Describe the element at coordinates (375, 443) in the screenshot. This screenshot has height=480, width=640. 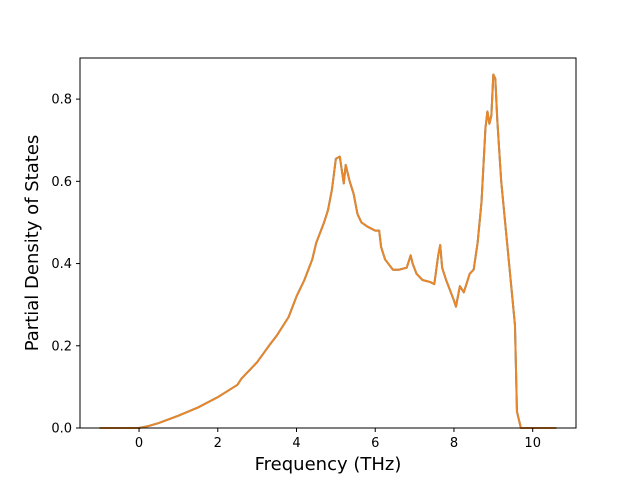
I see `x-tick-label: 6` at that location.